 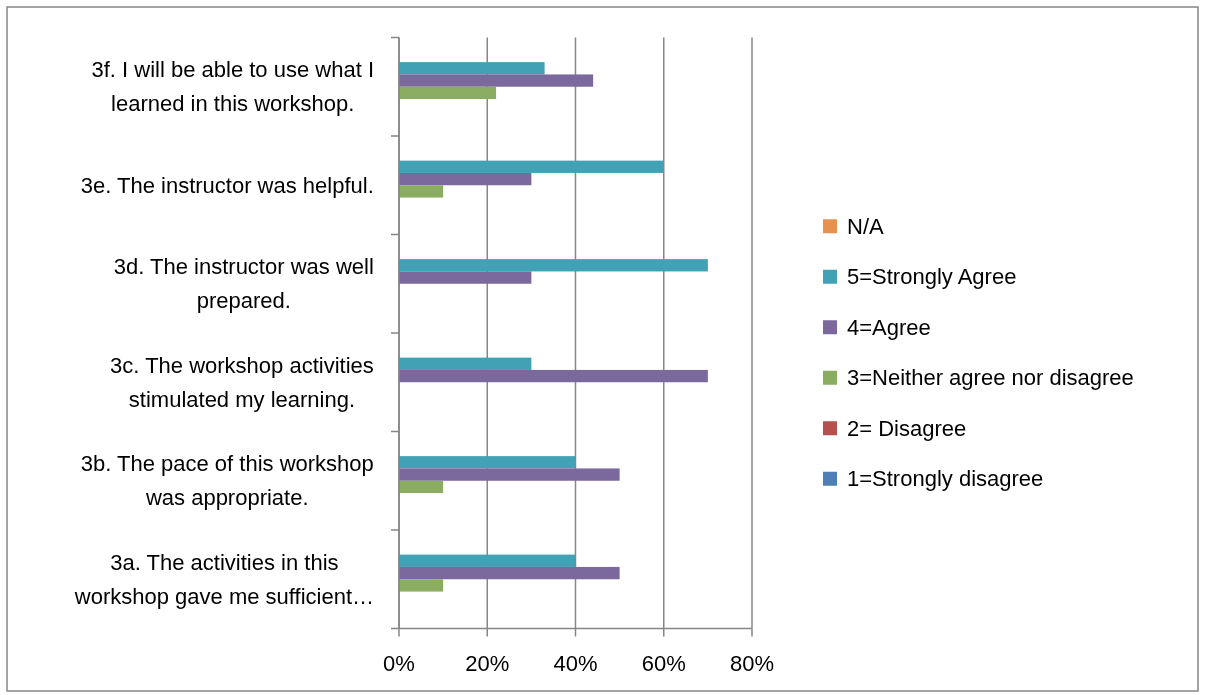 What do you see at coordinates (990, 378) in the screenshot?
I see `legend-label: 3=Neither agree nor disagree` at bounding box center [990, 378].